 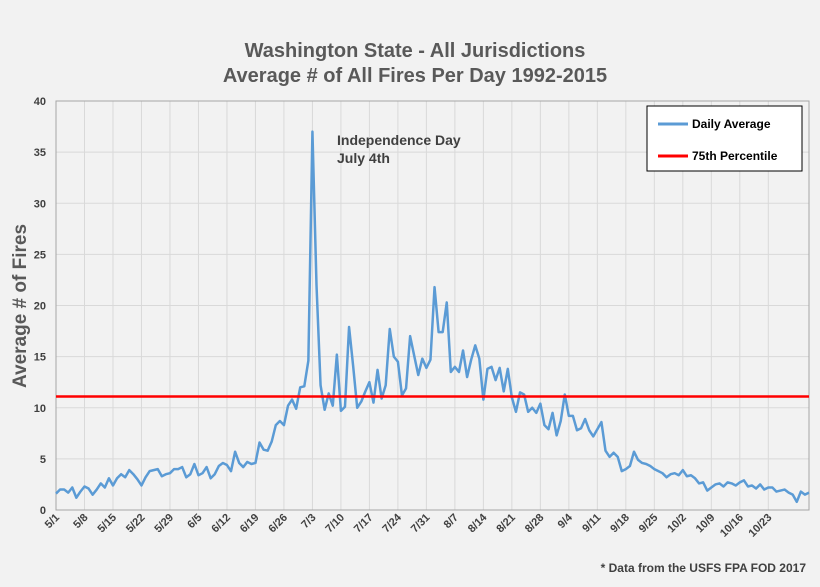 What do you see at coordinates (363, 158) in the screenshot?
I see `annotation-line2: July 4th` at bounding box center [363, 158].